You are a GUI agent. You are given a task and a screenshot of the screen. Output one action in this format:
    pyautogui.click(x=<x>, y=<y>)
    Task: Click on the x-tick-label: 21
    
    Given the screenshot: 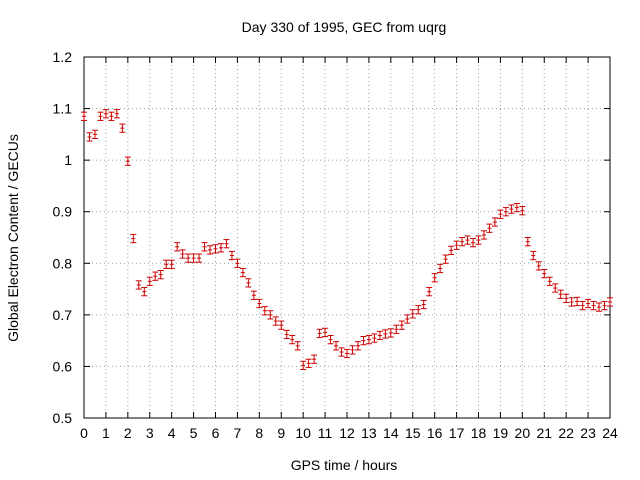 What is the action you would take?
    pyautogui.click(x=544, y=433)
    